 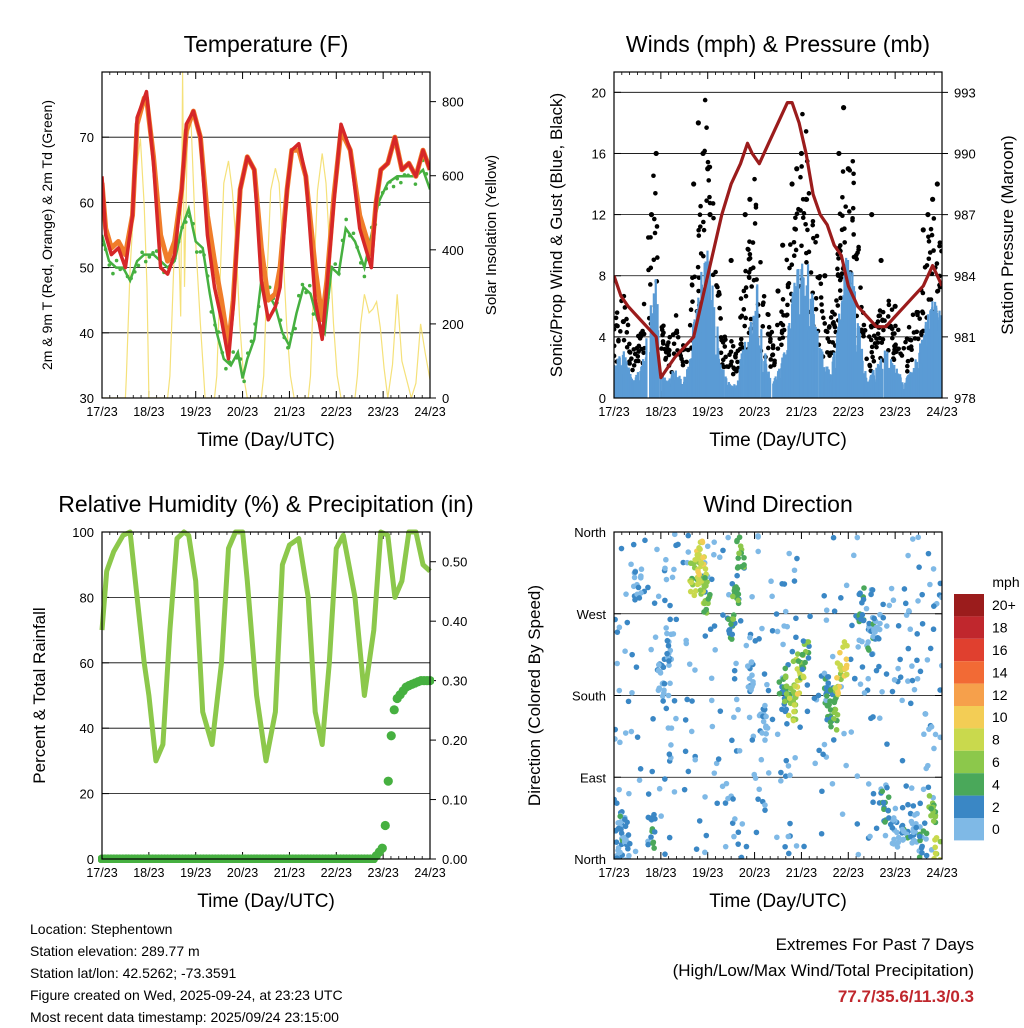 I want to click on colorbar-label: 2, so click(x=996, y=807).